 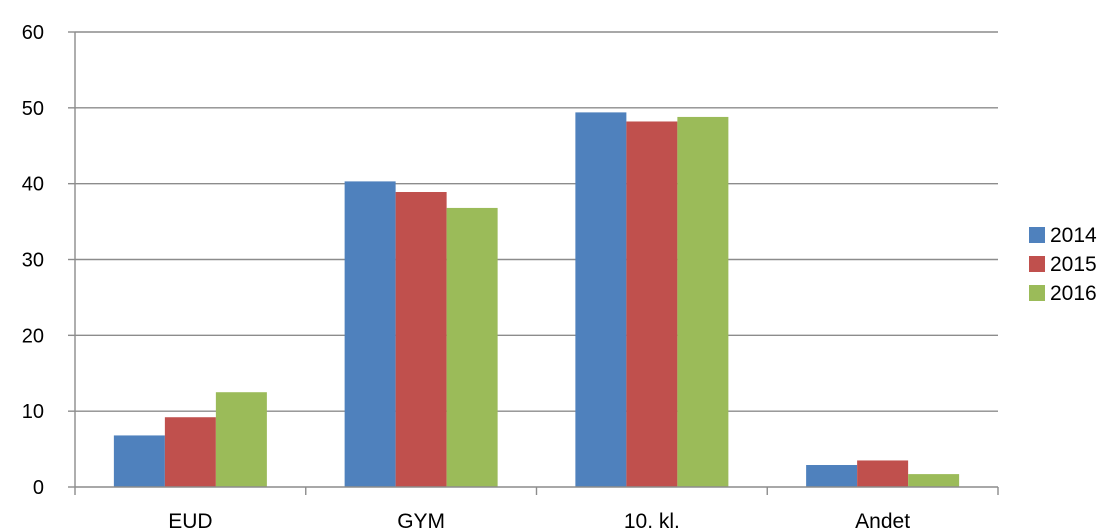 What do you see at coordinates (1073, 264) in the screenshot?
I see `legend-label: 2015` at bounding box center [1073, 264].